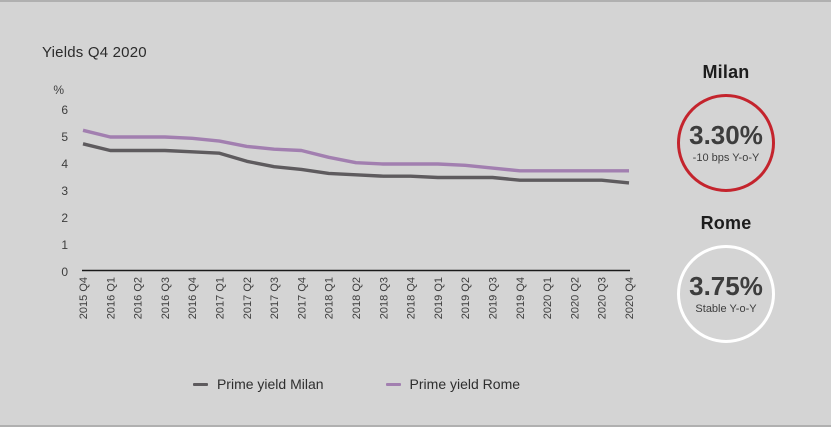 The width and height of the screenshot is (831, 427). What do you see at coordinates (415, 1) in the screenshot?
I see `window-top-edge` at bounding box center [415, 1].